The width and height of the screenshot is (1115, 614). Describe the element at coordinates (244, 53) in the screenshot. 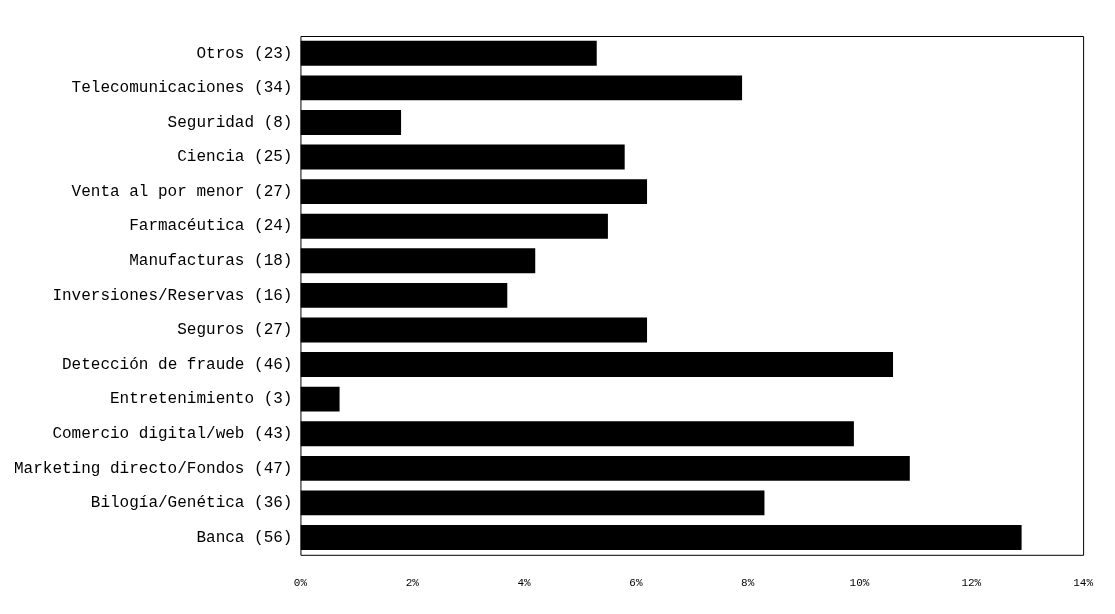

I see `y-tick-label: Otros (23)` at that location.